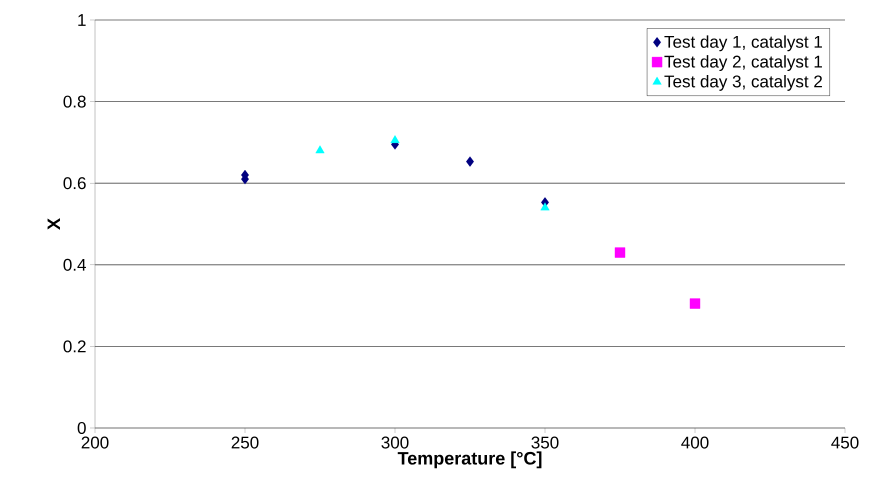  I want to click on x-tick-label: 200, so click(95, 442).